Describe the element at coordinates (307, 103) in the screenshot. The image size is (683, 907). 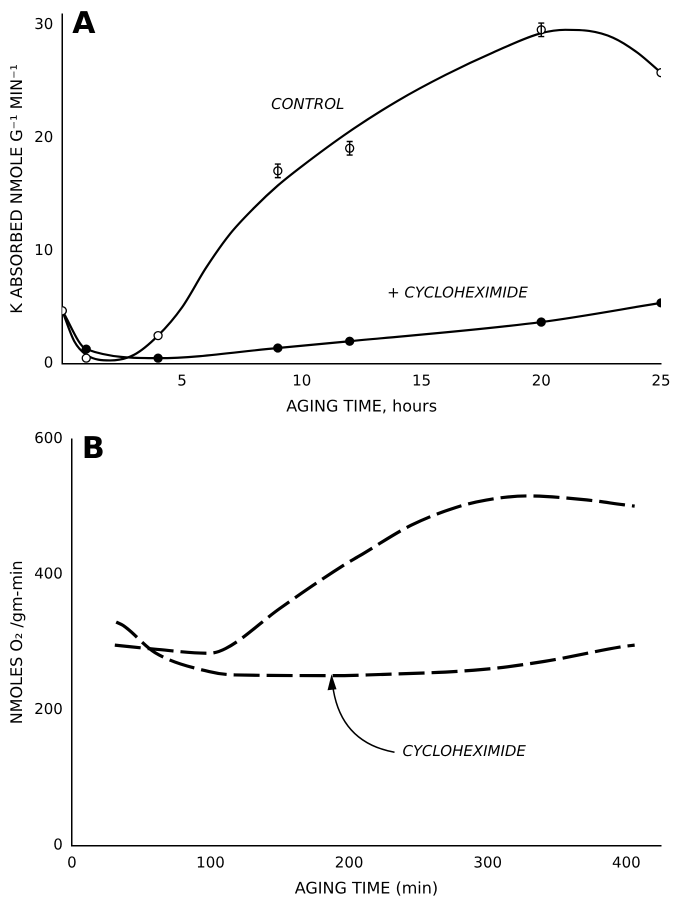
I see `series-label: CONTROL` at that location.